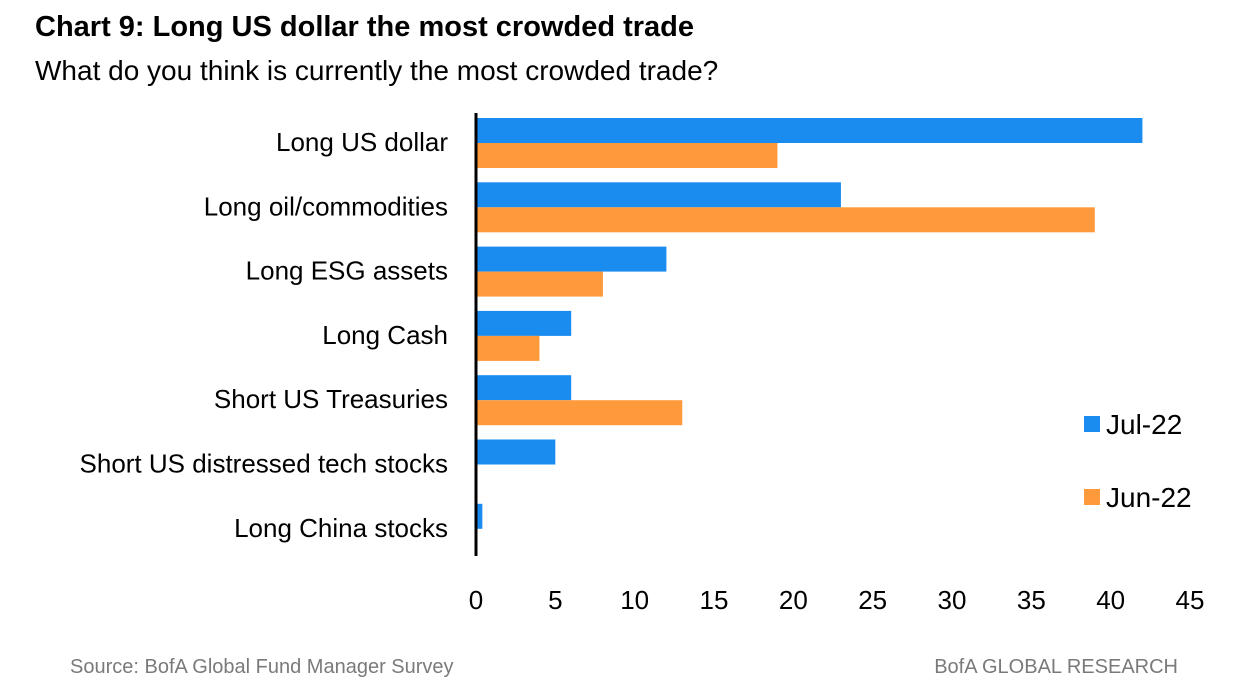  Describe the element at coordinates (809, 130) in the screenshot. I see `bar-jul-22-long-us-dollar` at that location.